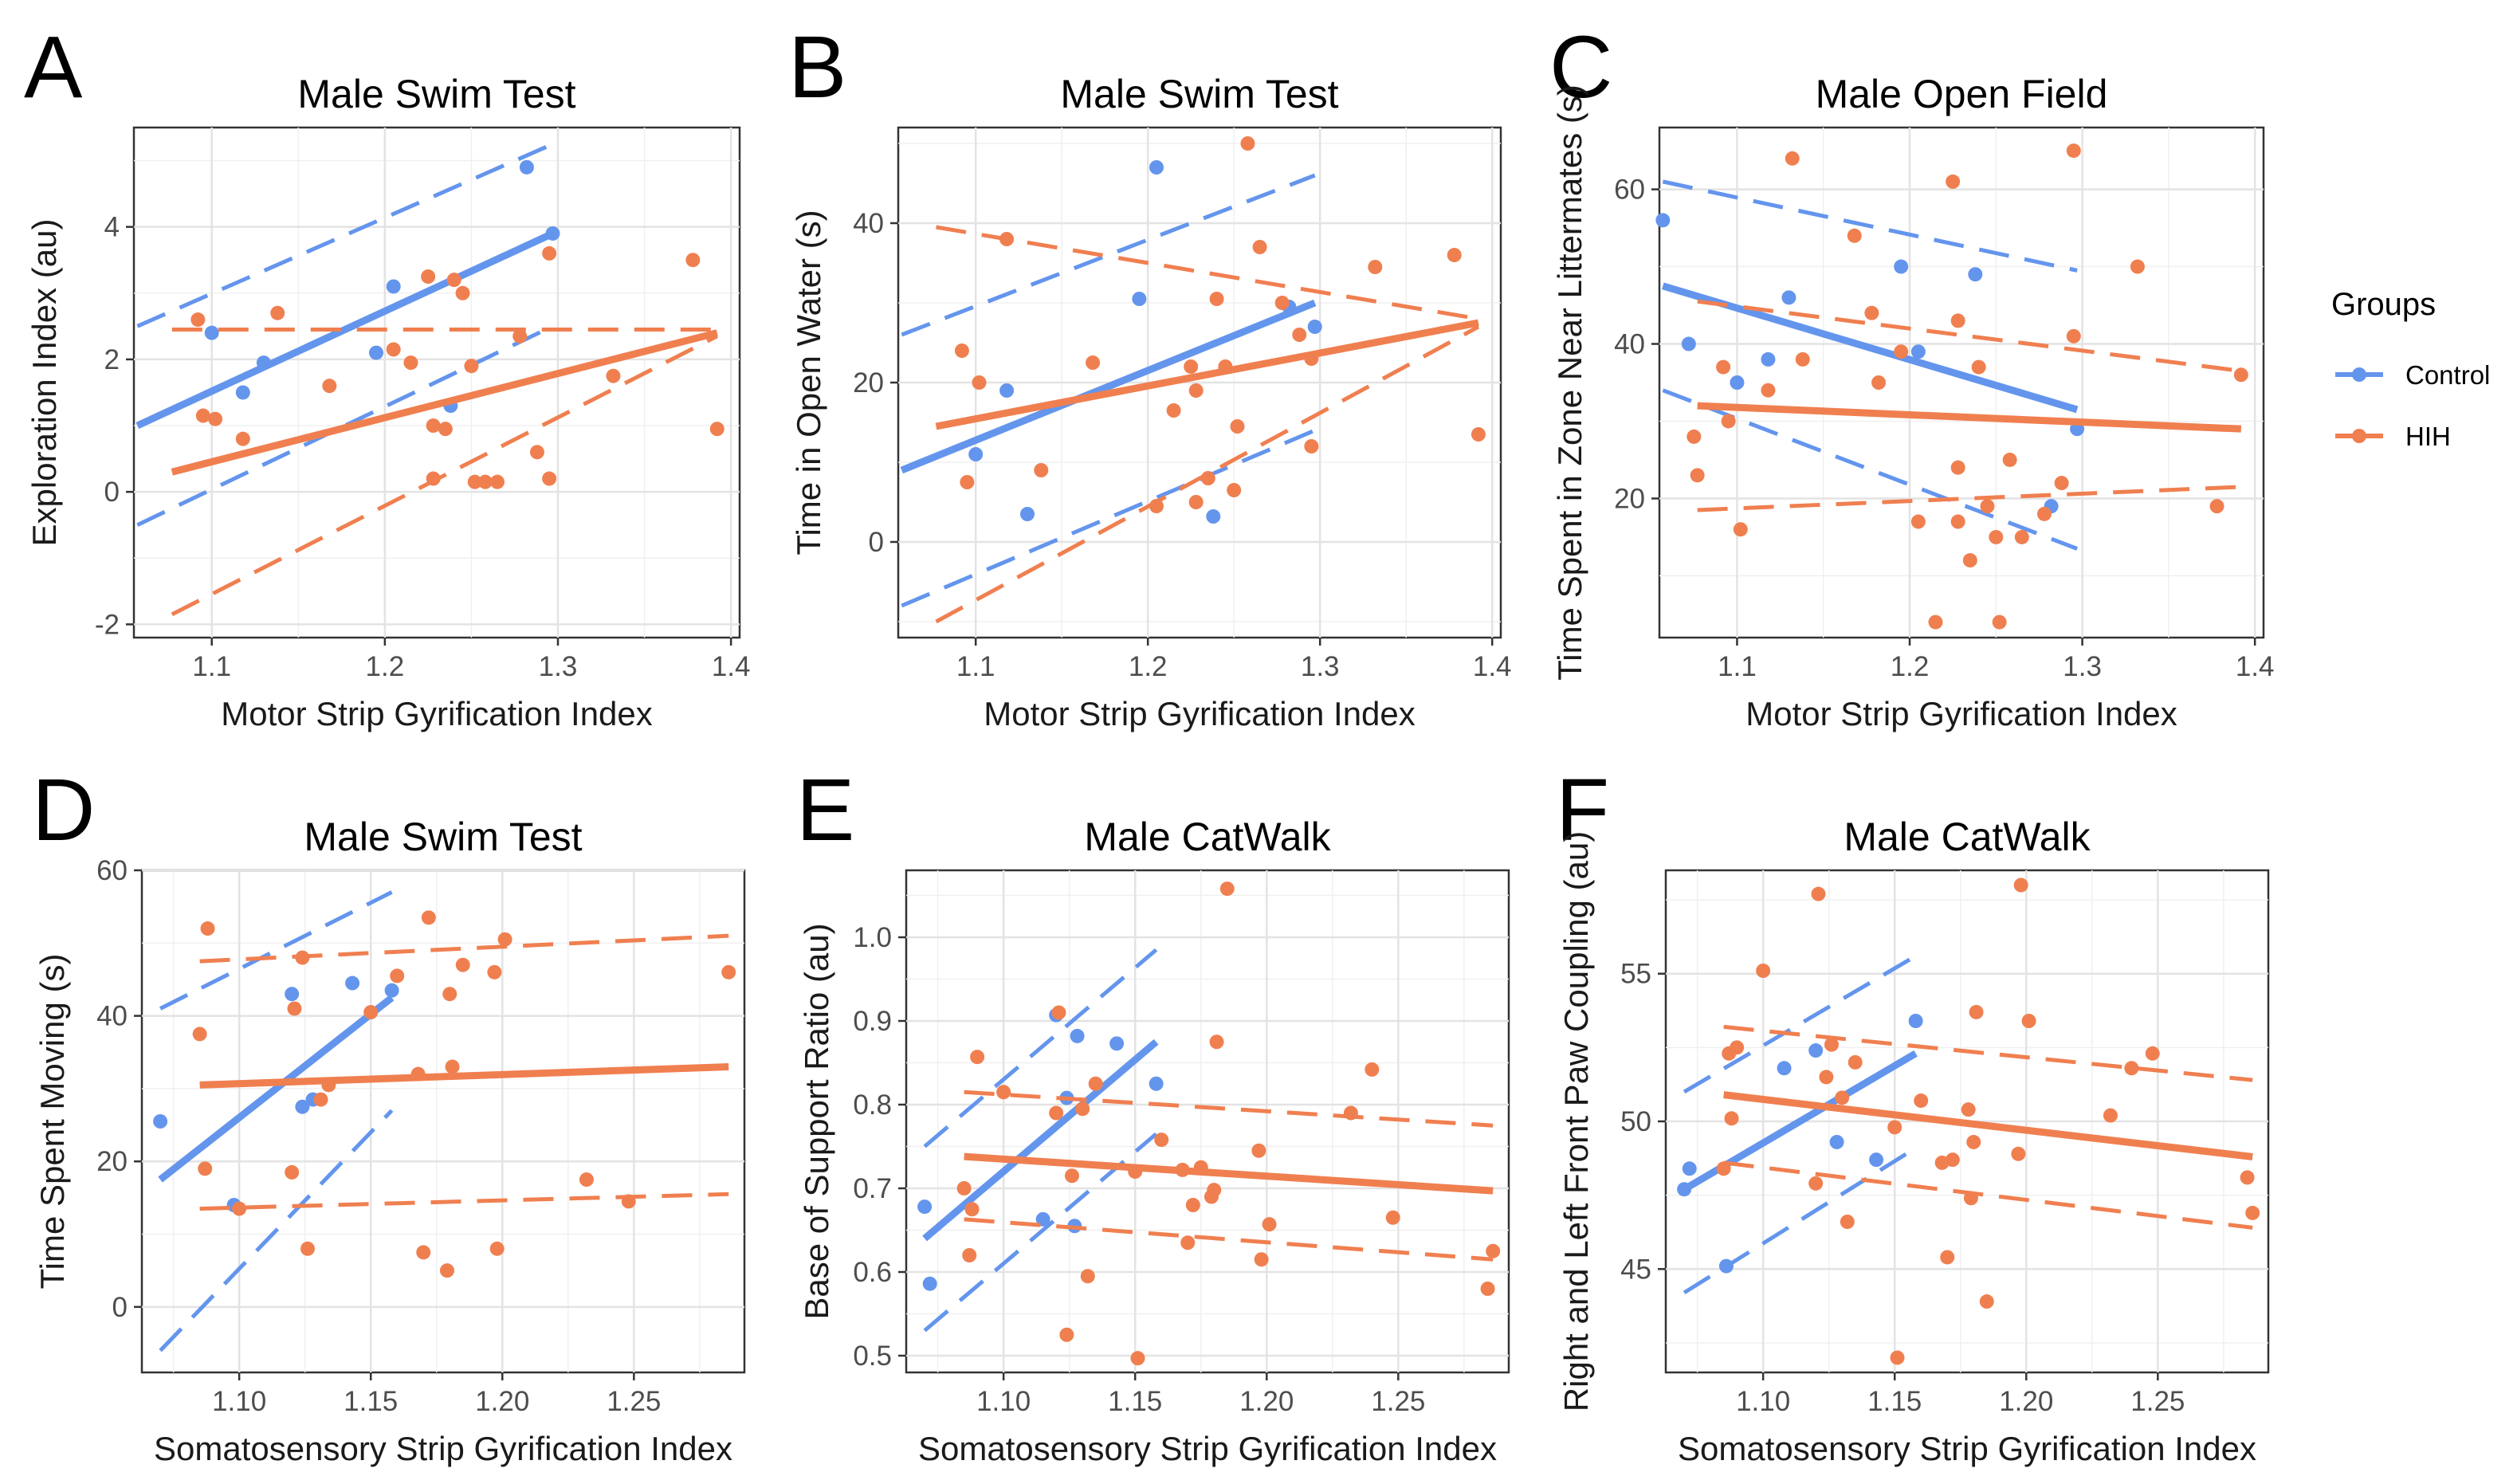  What do you see at coordinates (2255, 666) in the screenshot?
I see `panel-c-tick-label-x: 1.4` at bounding box center [2255, 666].